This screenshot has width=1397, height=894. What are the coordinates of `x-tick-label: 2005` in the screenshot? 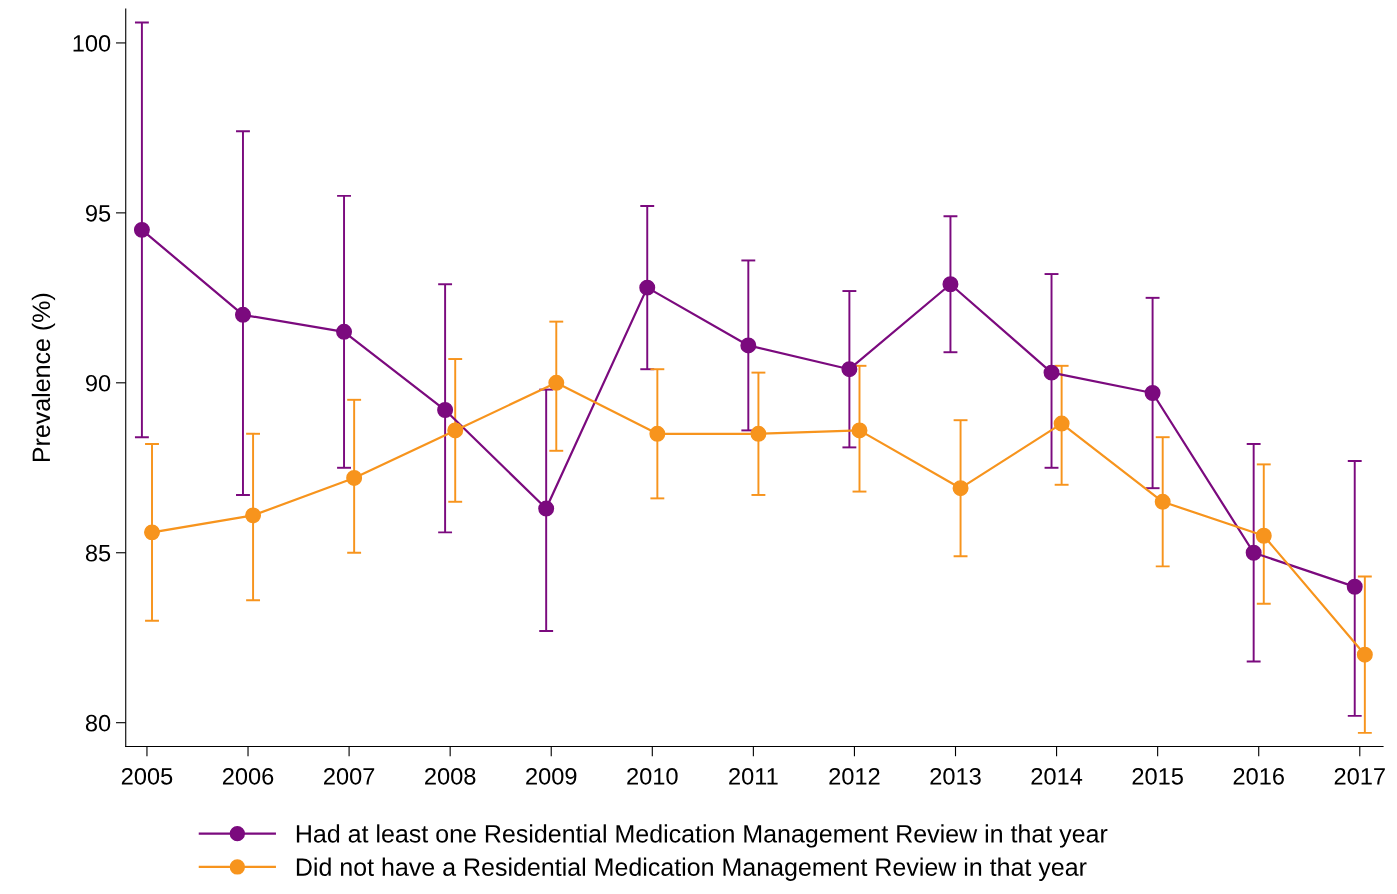 It's located at (147, 776).